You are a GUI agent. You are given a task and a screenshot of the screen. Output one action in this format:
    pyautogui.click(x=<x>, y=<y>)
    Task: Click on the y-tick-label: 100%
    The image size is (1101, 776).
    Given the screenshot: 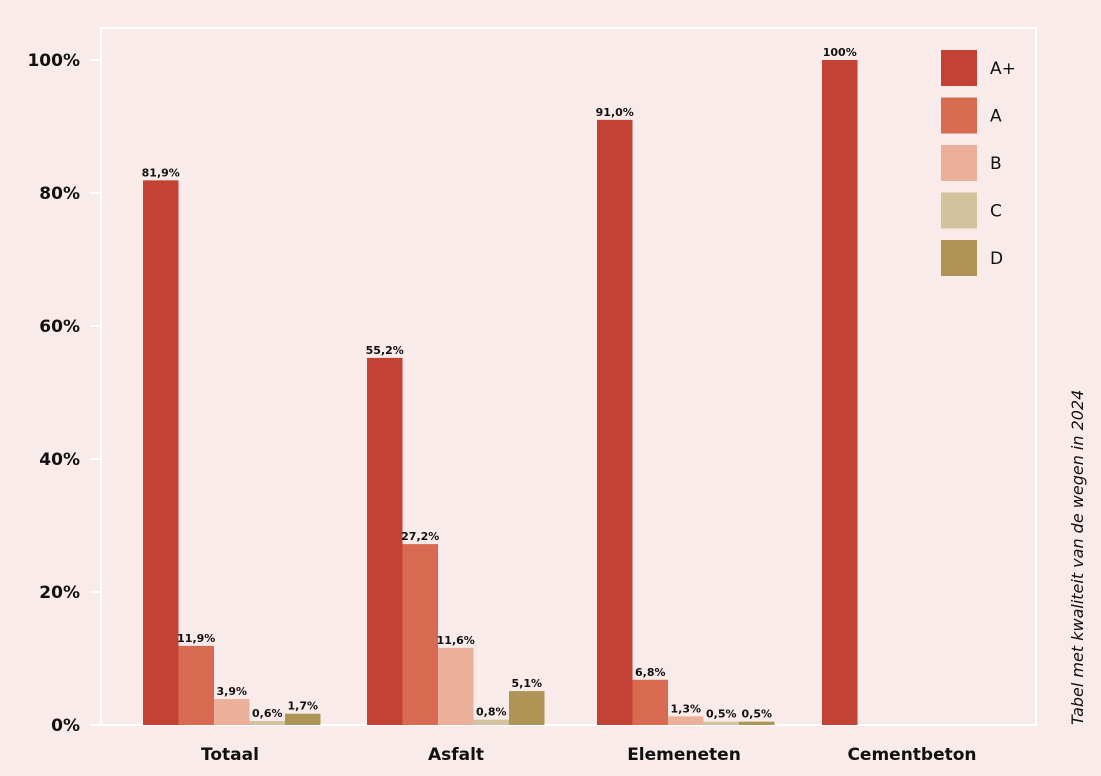 What is the action you would take?
    pyautogui.click(x=53, y=61)
    